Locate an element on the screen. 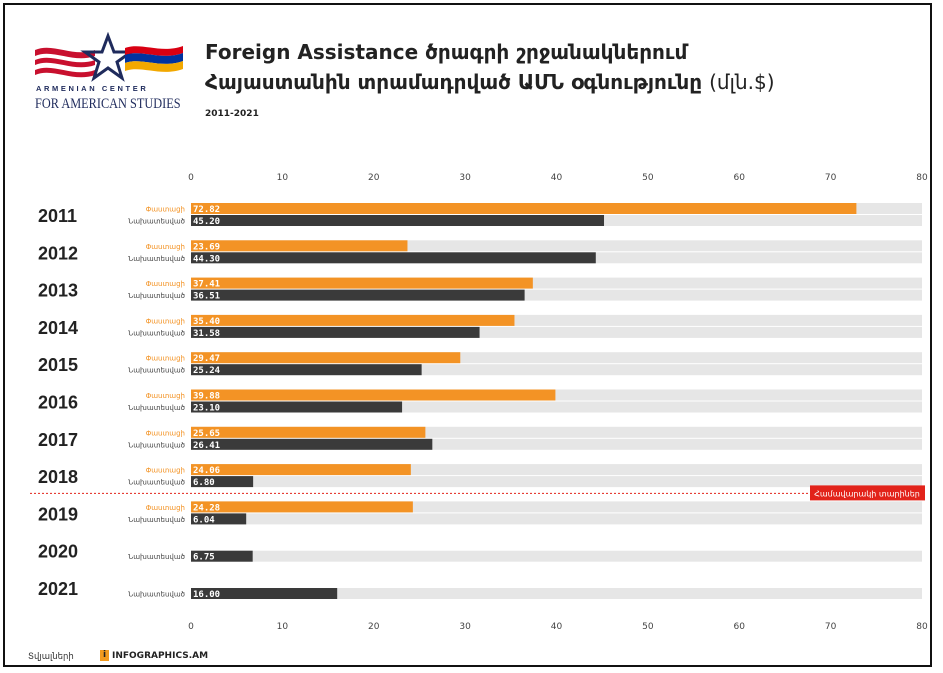 This screenshot has width=943, height=673. logo-text-bottom: FOR AMERICAN STUDIES is located at coordinates (108, 104).